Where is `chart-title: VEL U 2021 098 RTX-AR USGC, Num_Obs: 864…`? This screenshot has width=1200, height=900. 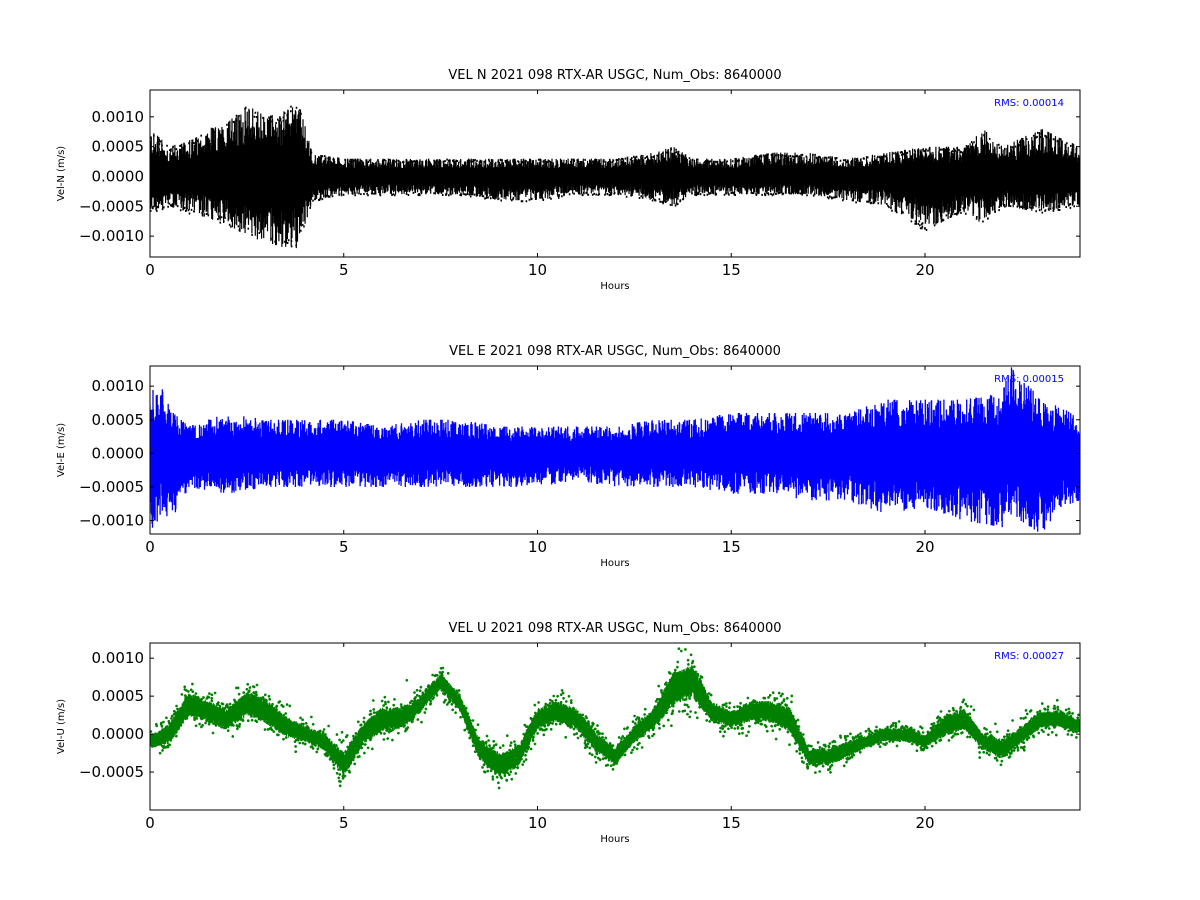
chart-title: VEL U 2021 098 RTX-AR USGC, Num_Obs: 864… is located at coordinates (614, 628).